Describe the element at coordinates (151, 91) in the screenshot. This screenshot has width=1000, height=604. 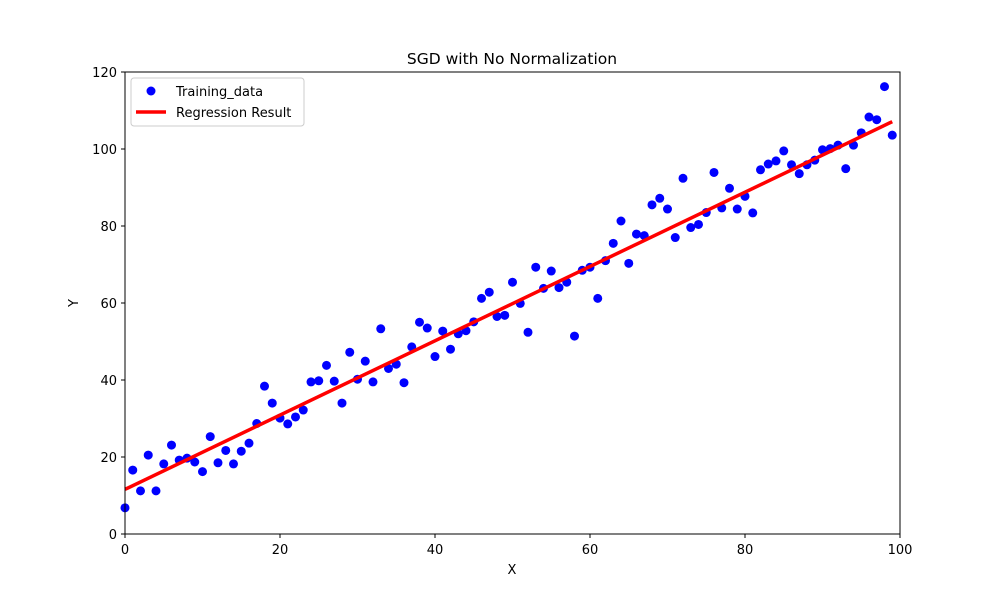
I see `legend-marker-training-data` at that location.